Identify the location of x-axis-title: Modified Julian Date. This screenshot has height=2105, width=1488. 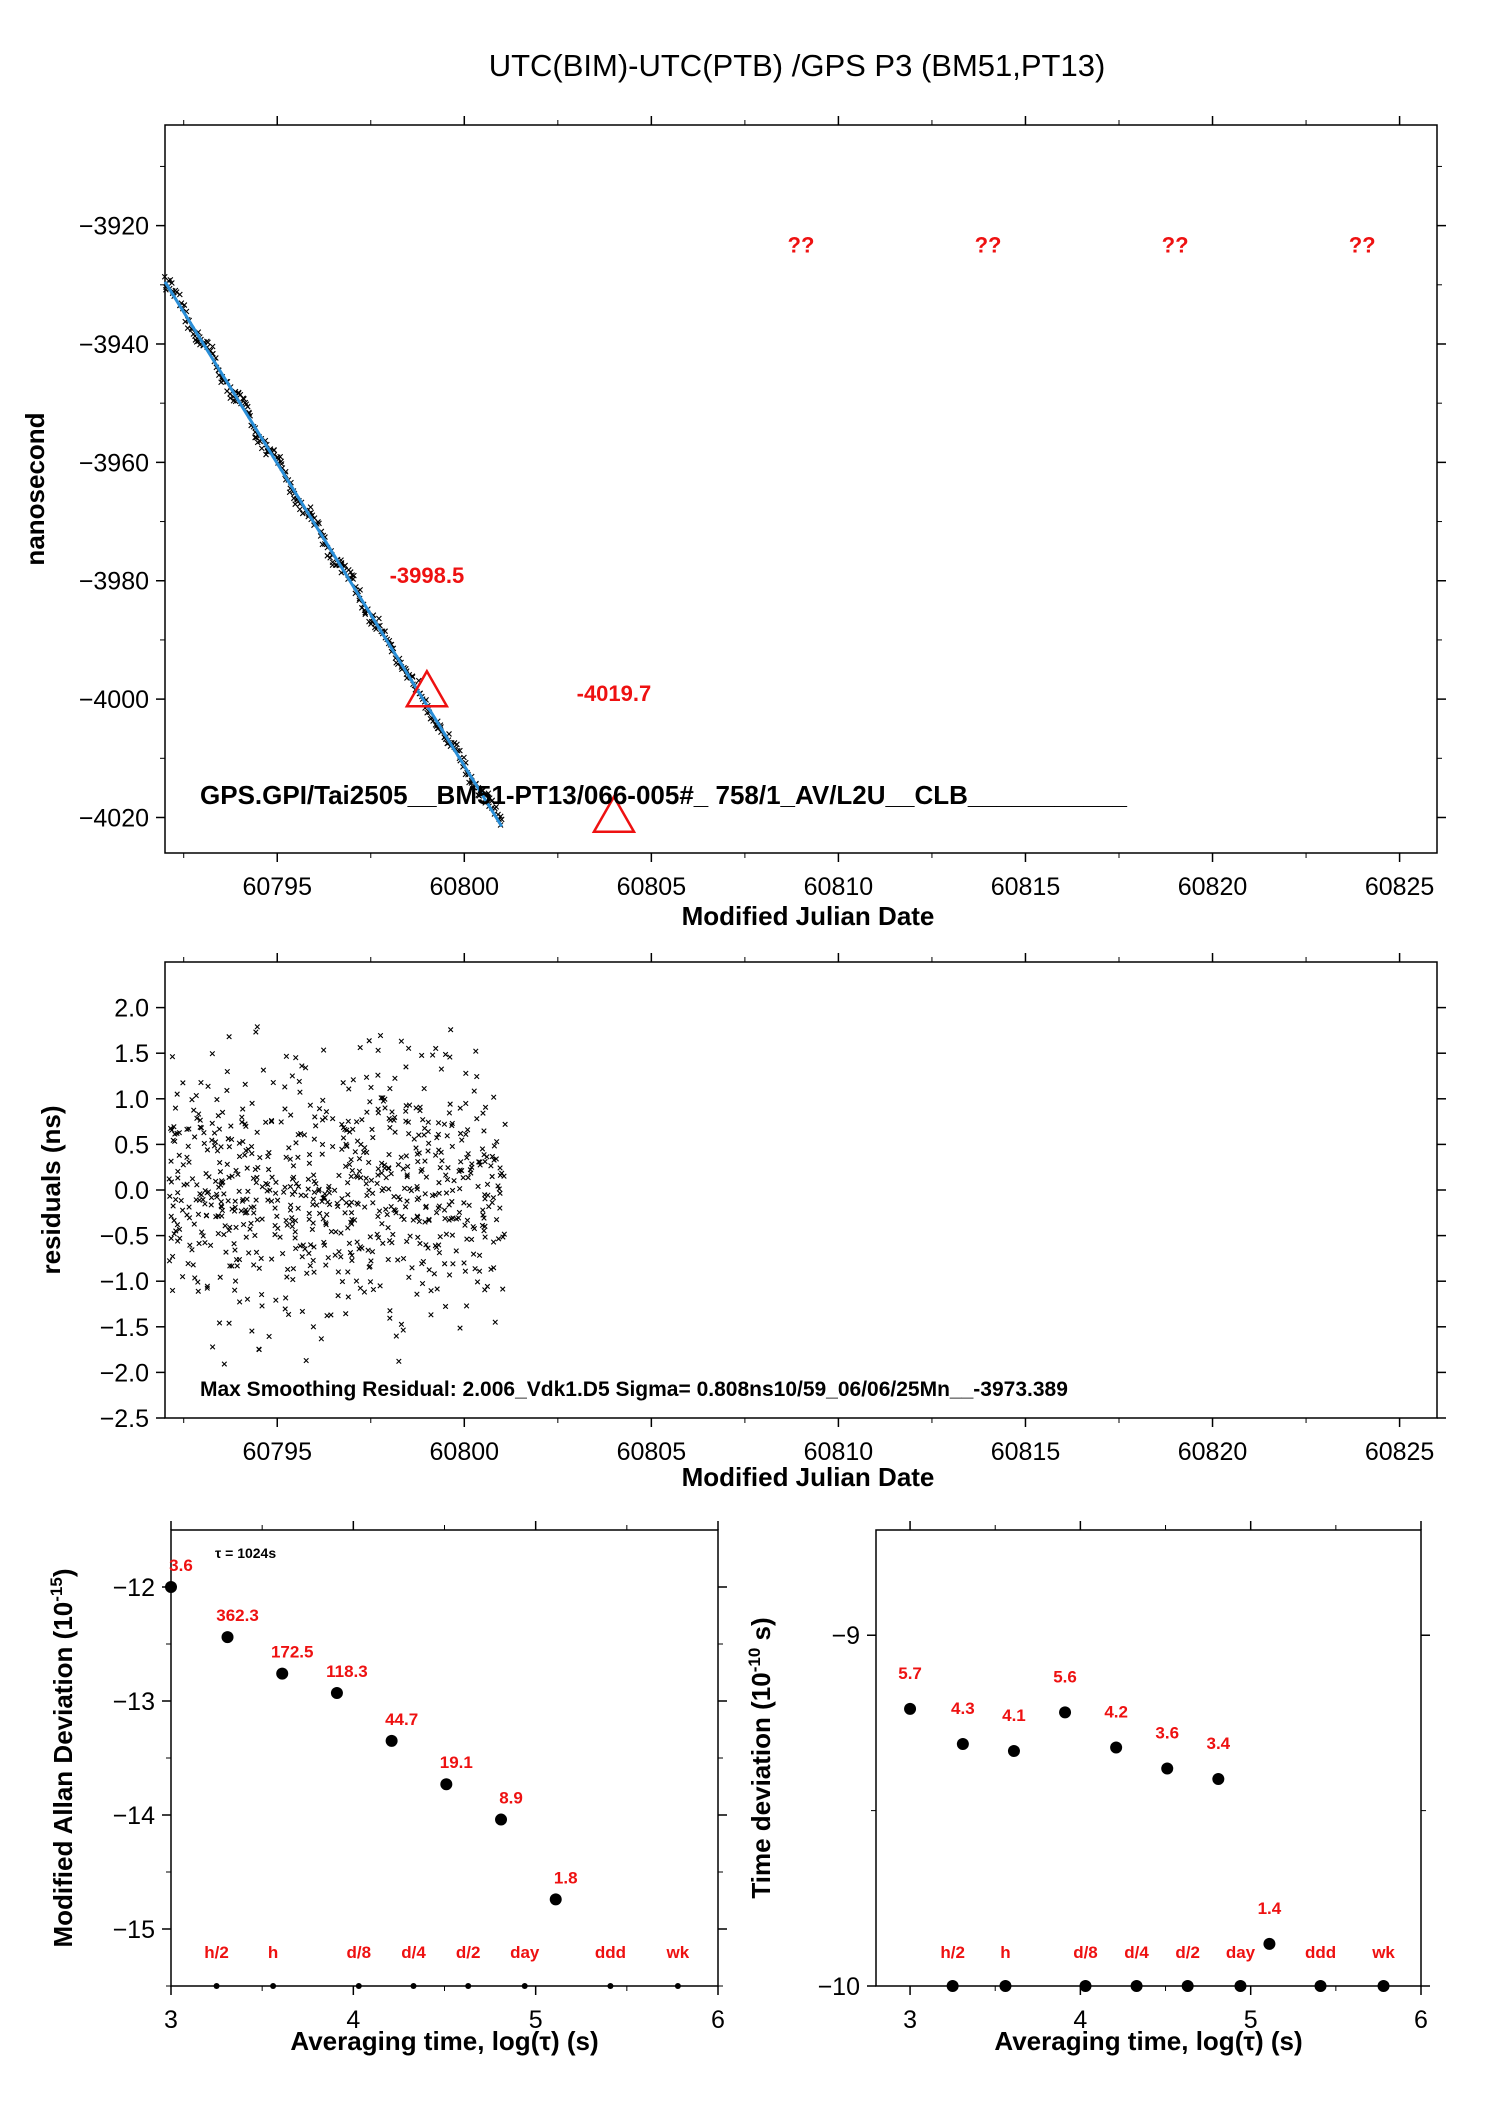
(808, 1477).